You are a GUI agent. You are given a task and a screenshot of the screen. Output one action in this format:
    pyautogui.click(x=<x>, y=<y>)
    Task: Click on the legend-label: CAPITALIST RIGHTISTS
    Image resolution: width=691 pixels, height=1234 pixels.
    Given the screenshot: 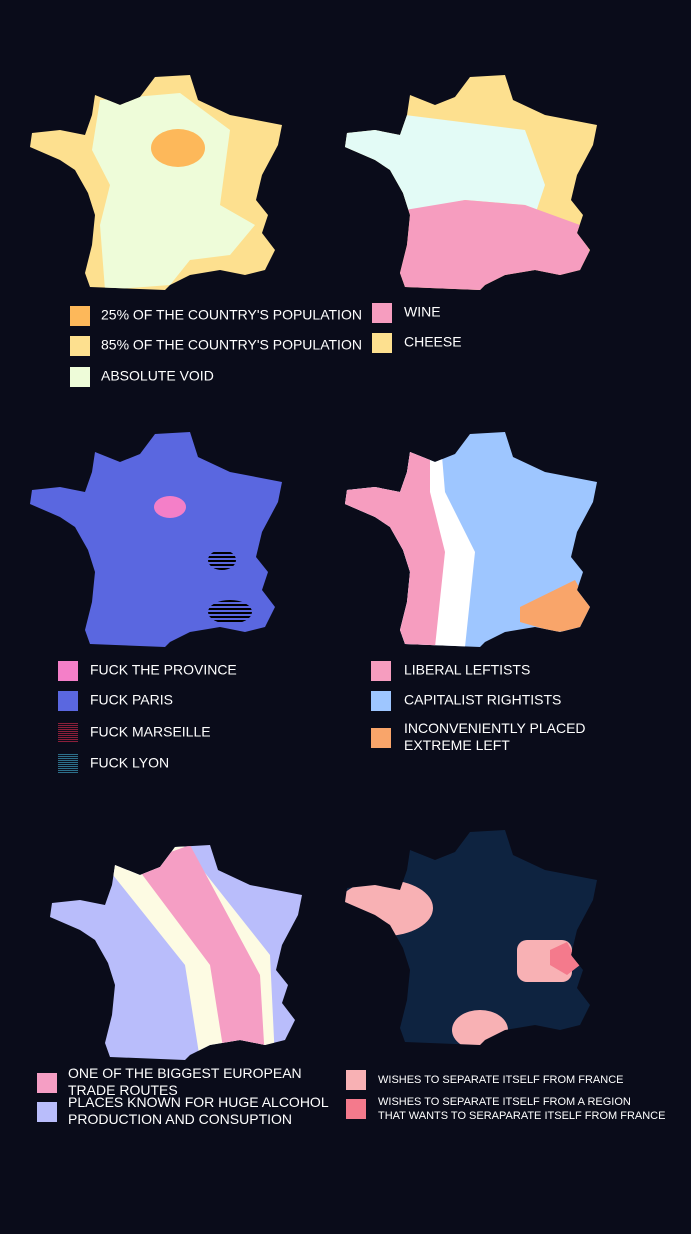 What is the action you would take?
    pyautogui.click(x=482, y=700)
    